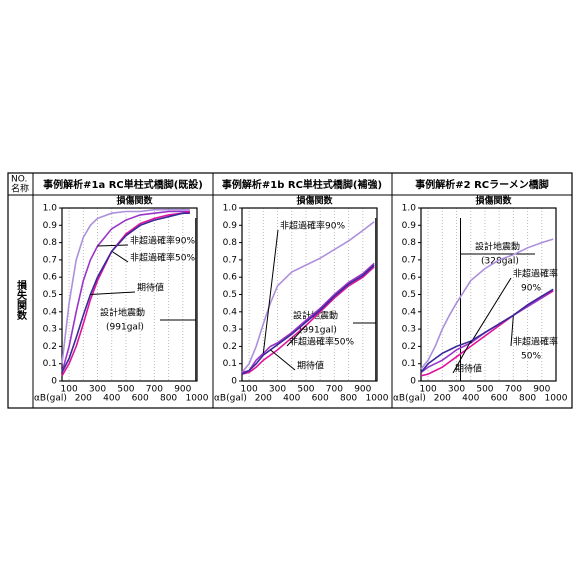  What do you see at coordinates (535, 274) in the screenshot?
I see `series-label: 非超過確率` at bounding box center [535, 274].